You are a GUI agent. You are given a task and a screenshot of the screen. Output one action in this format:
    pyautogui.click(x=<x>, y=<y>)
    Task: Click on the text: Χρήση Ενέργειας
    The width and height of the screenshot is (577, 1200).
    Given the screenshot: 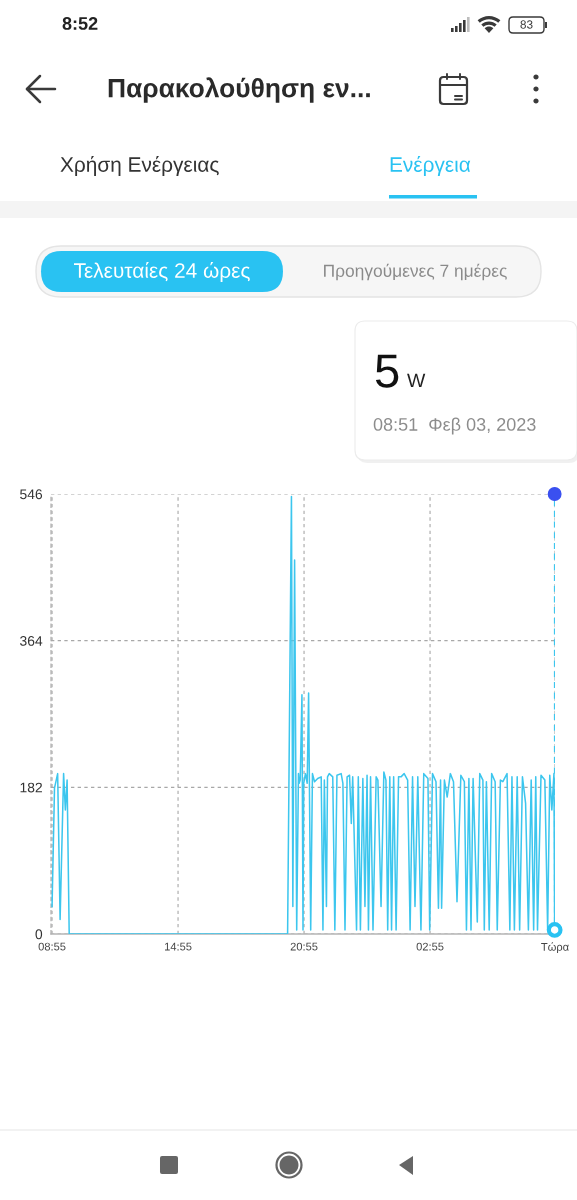 What is the action you would take?
    pyautogui.click(x=139, y=166)
    